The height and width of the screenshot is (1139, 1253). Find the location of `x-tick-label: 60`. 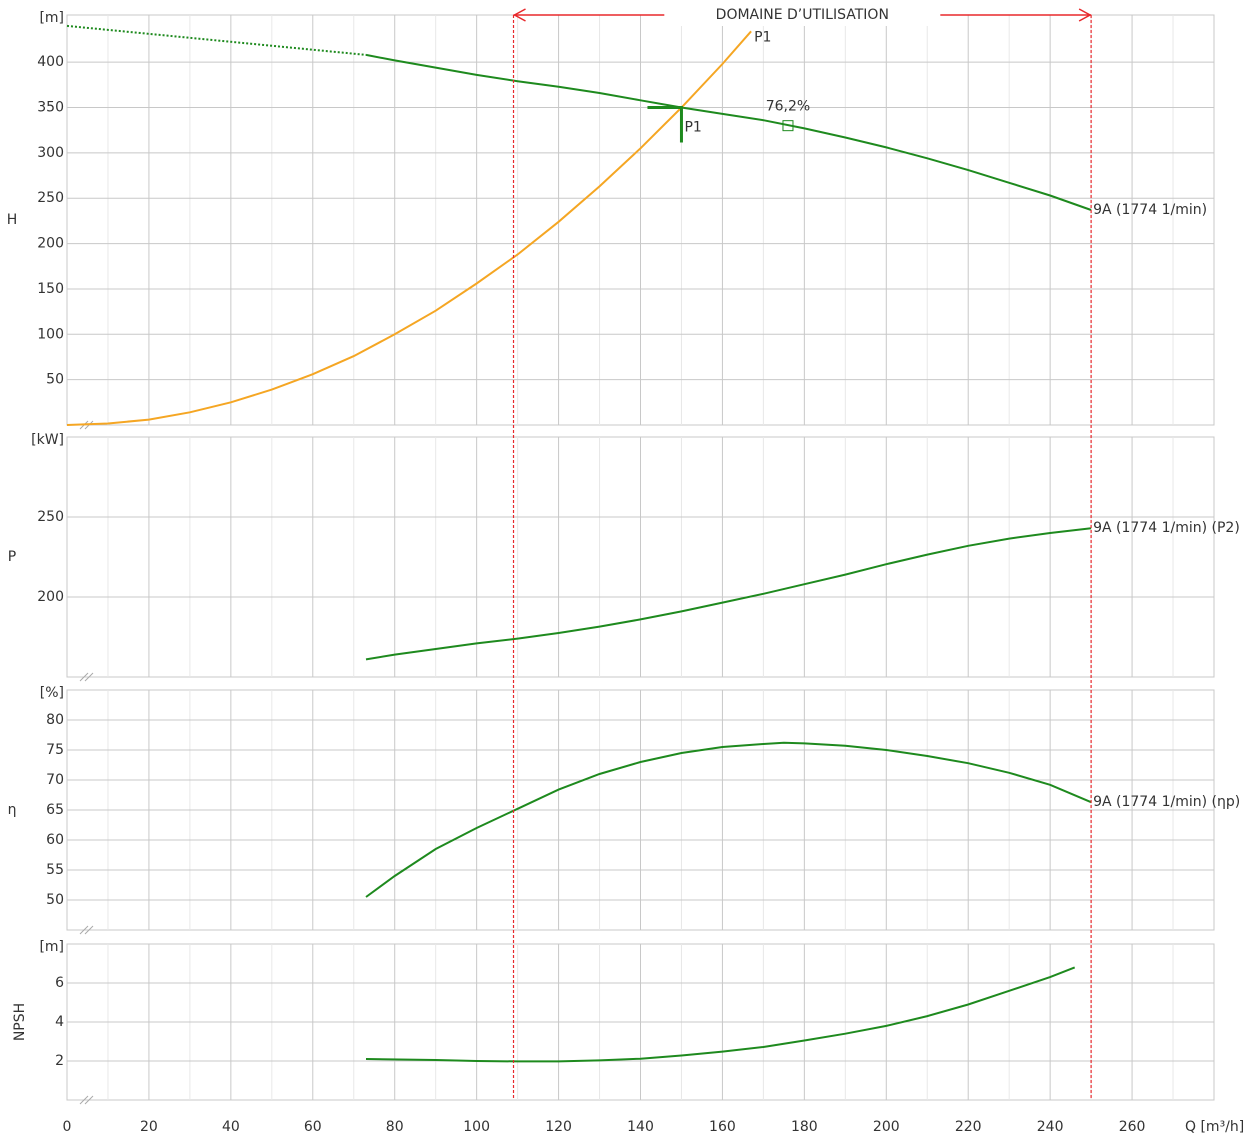

x-tick-label: 60 is located at coordinates (313, 1127).